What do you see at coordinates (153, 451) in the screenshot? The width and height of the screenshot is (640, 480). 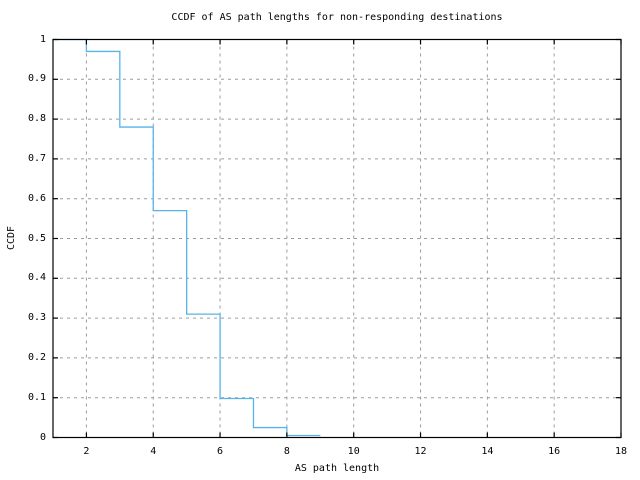 I see `x-tick-label-4: 4` at bounding box center [153, 451].